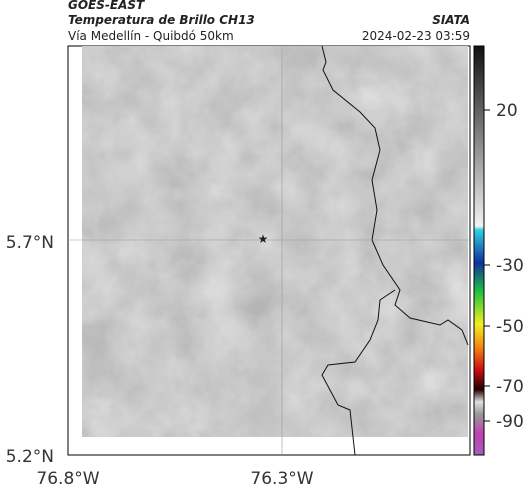 The width and height of the screenshot is (526, 491). I want to click on lon-label: 76.8°W, so click(67, 479).